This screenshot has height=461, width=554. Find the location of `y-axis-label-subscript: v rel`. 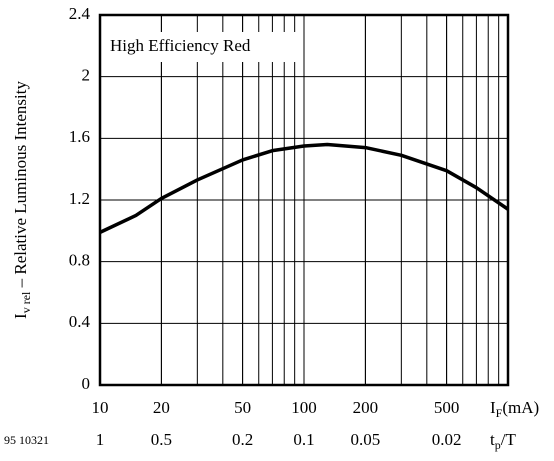

y-axis-label-subscript: v rel is located at coordinates (26, 302).